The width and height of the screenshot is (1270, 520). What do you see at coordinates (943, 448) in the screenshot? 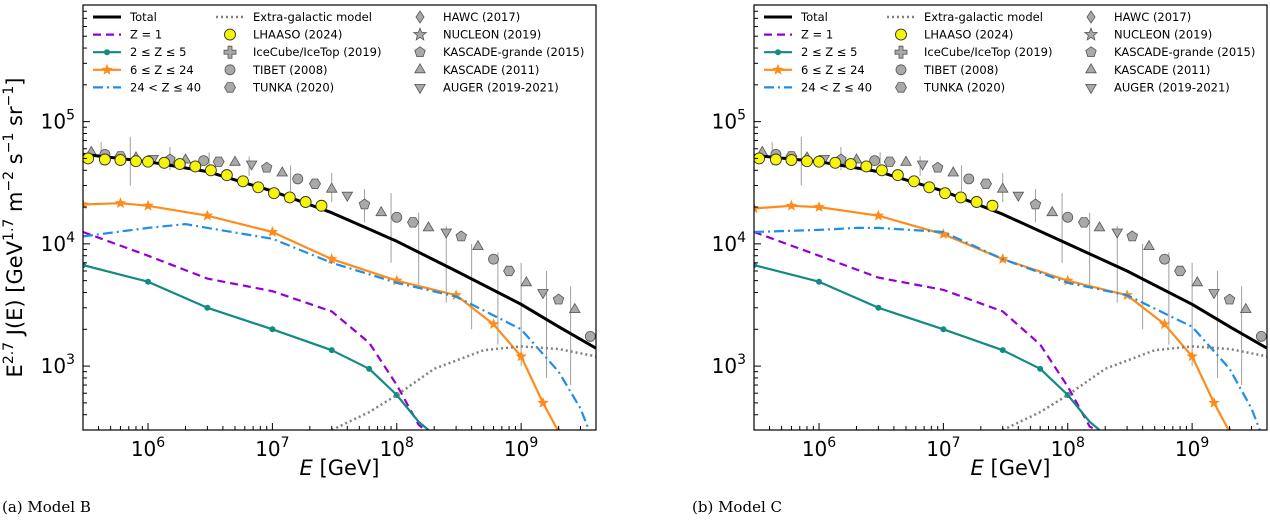
I see `x-tick-label: 10⁷` at bounding box center [943, 448].